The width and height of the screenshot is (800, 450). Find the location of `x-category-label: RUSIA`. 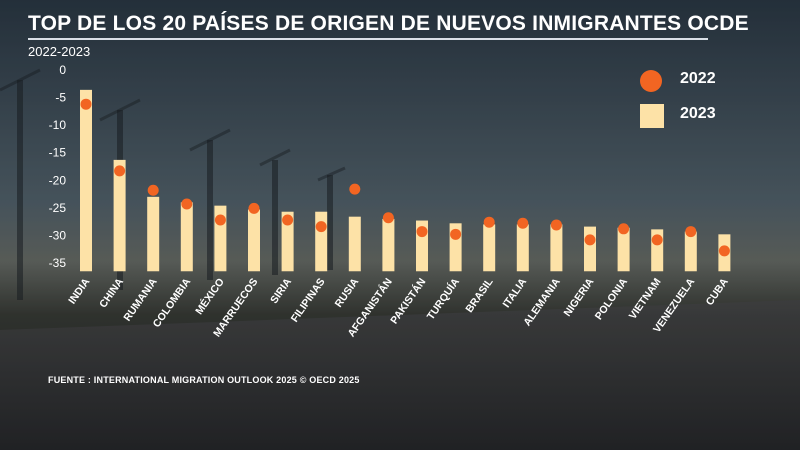

x-category-label: RUSIA is located at coordinates (347, 293).